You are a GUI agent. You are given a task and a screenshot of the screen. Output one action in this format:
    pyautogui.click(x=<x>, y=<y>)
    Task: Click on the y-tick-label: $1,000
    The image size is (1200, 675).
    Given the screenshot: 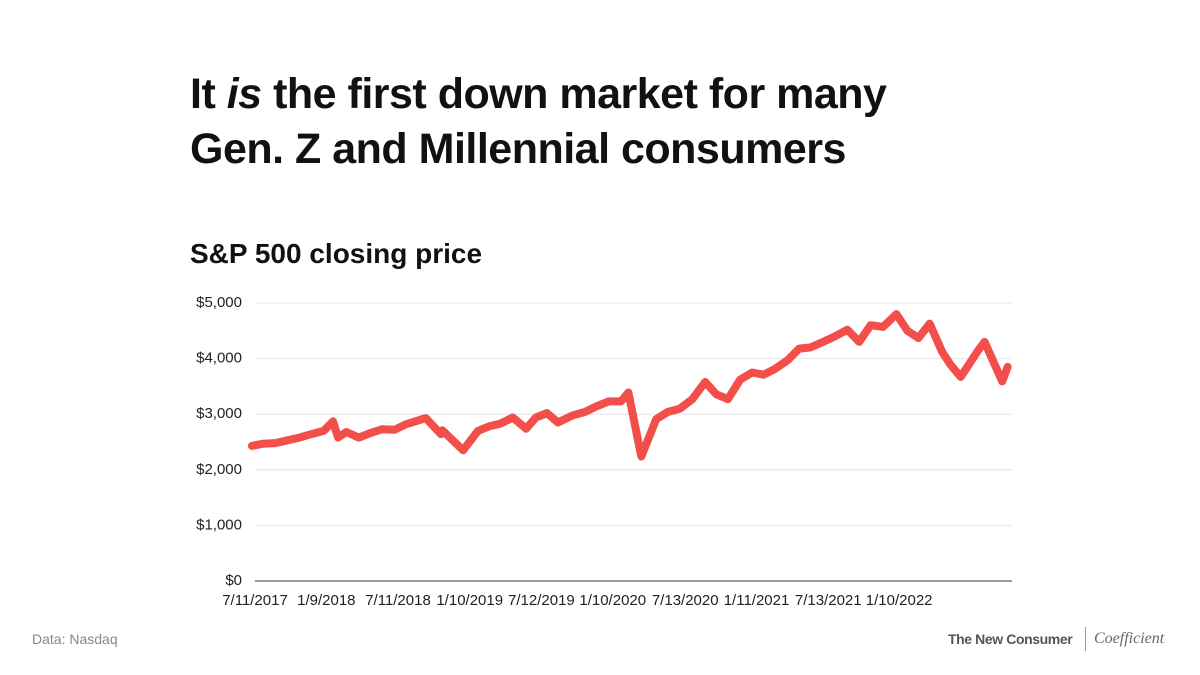 What is the action you would take?
    pyautogui.click(x=219, y=524)
    